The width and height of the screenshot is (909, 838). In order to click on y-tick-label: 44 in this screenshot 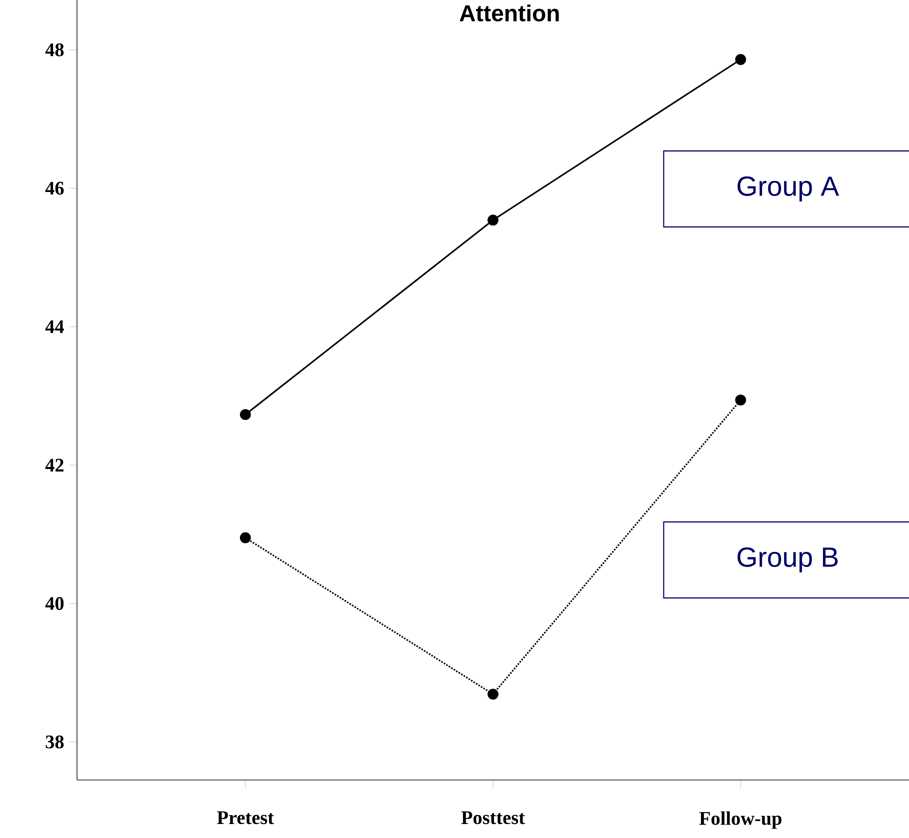, I will do `click(54, 326)`.